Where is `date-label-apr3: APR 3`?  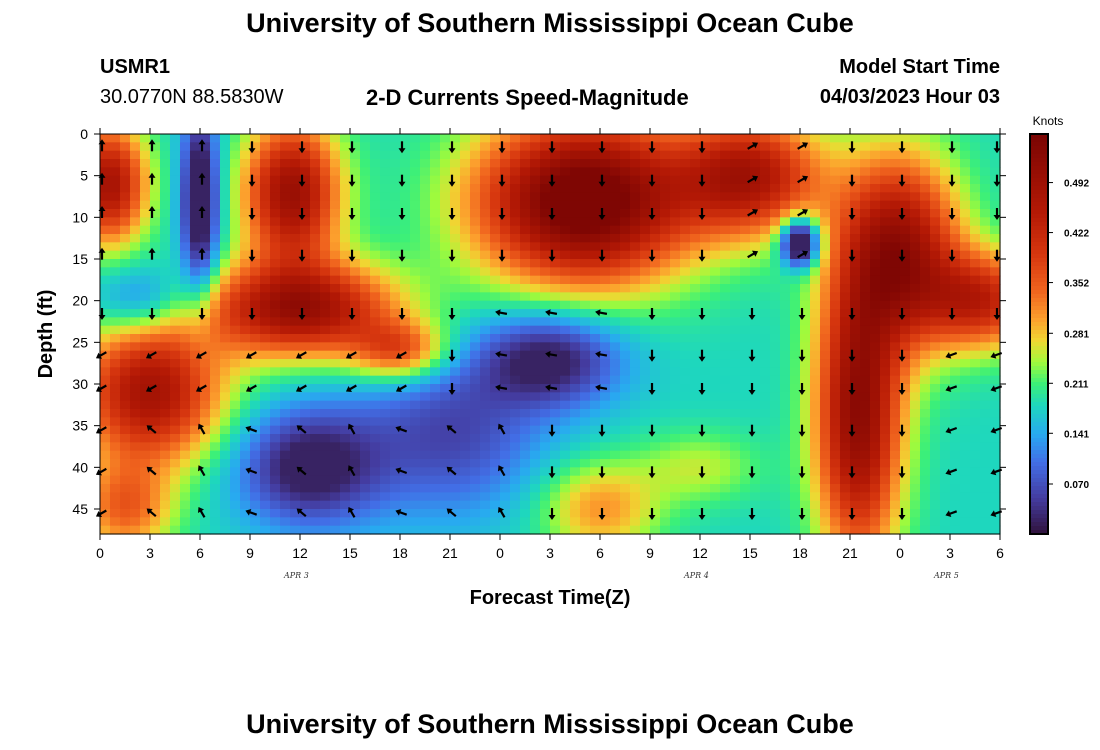
date-label-apr3: APR 3 is located at coordinates (296, 575).